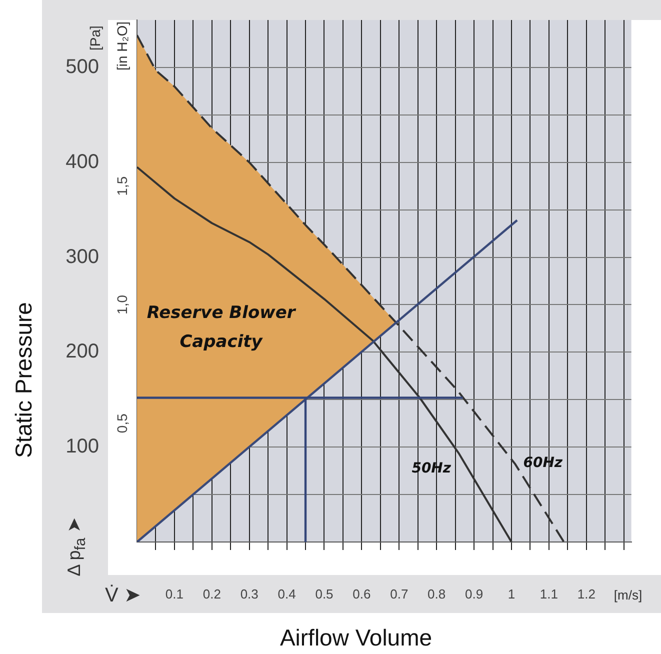 The height and width of the screenshot is (654, 661). What do you see at coordinates (211, 594) in the screenshot?
I see `x-tick-label: 0.2` at bounding box center [211, 594].